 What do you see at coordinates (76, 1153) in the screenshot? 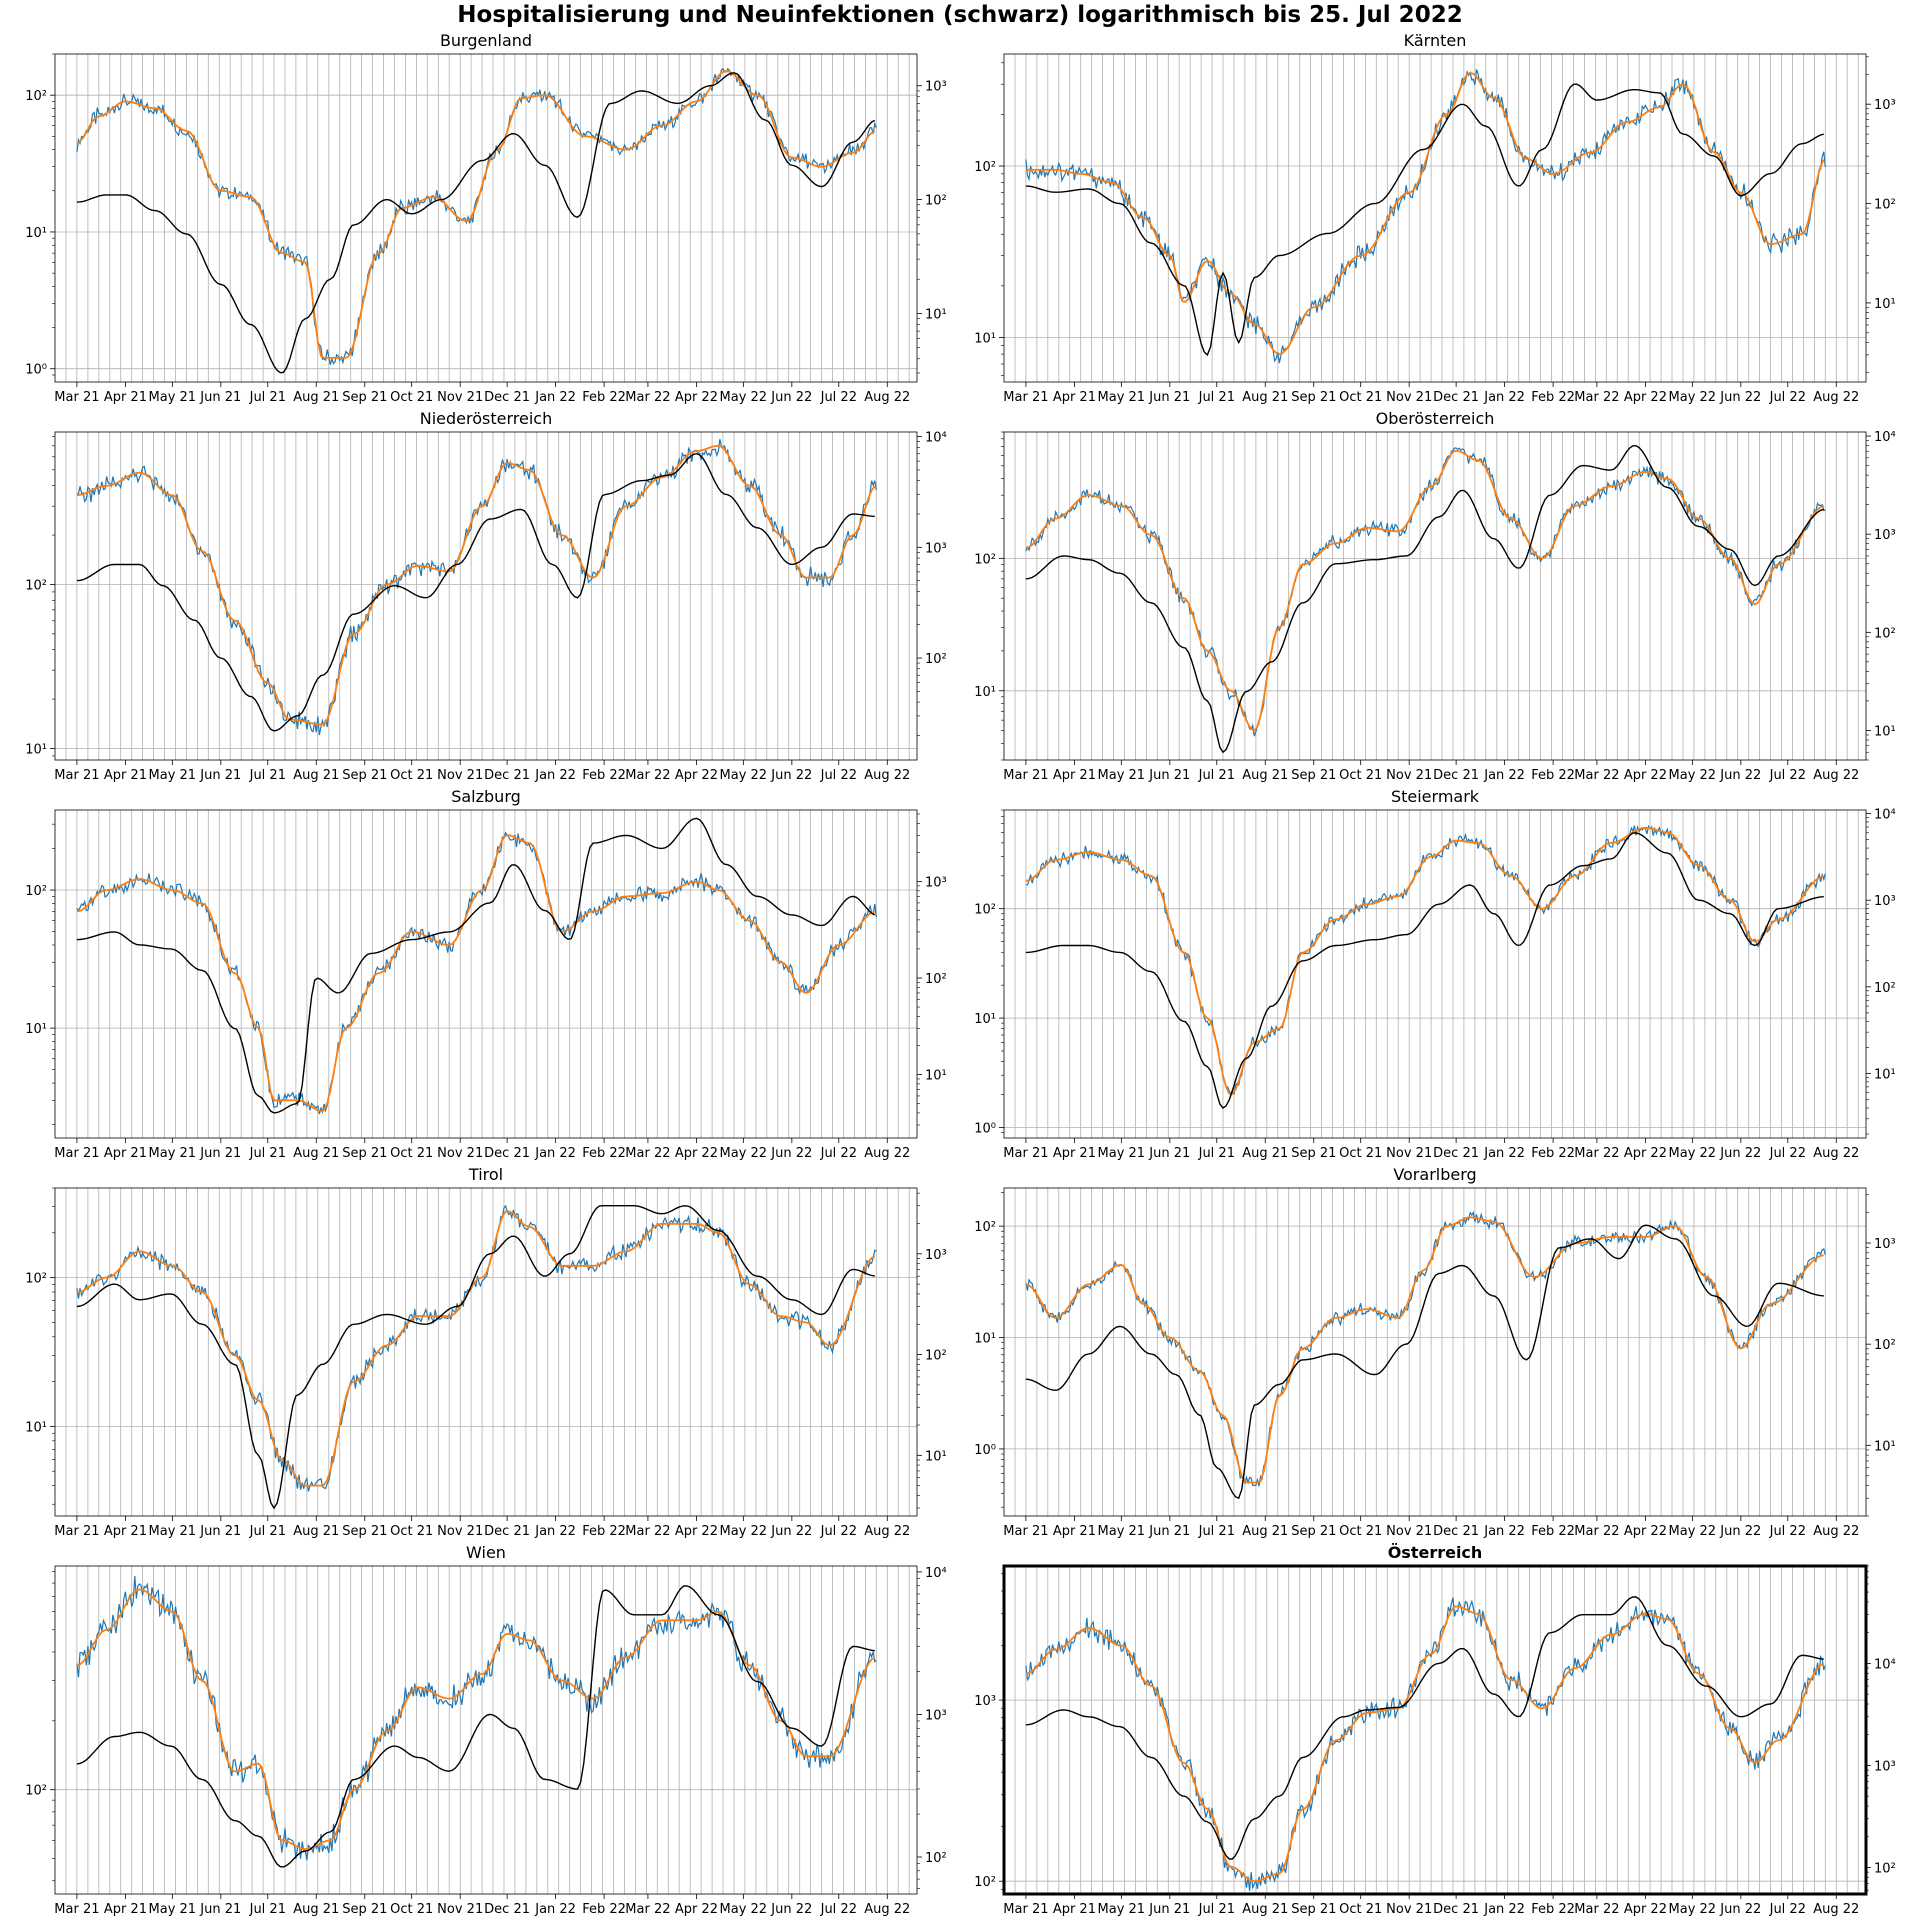
I see `x-tick-label: Mar 21` at bounding box center [76, 1153].